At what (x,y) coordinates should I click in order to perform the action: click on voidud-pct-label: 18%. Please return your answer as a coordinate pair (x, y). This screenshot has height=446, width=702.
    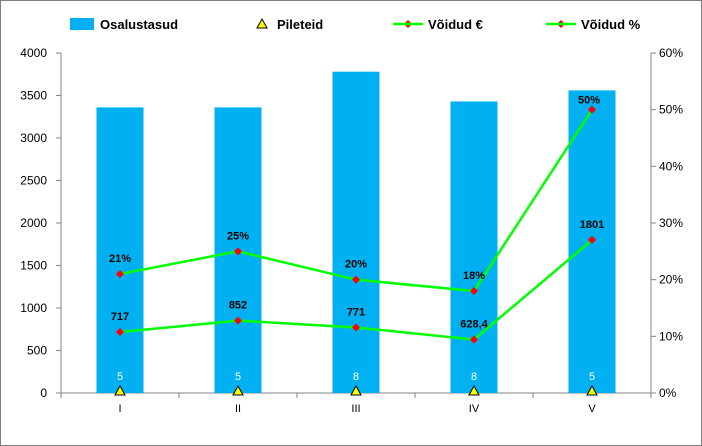
    Looking at the image, I should click on (474, 276).